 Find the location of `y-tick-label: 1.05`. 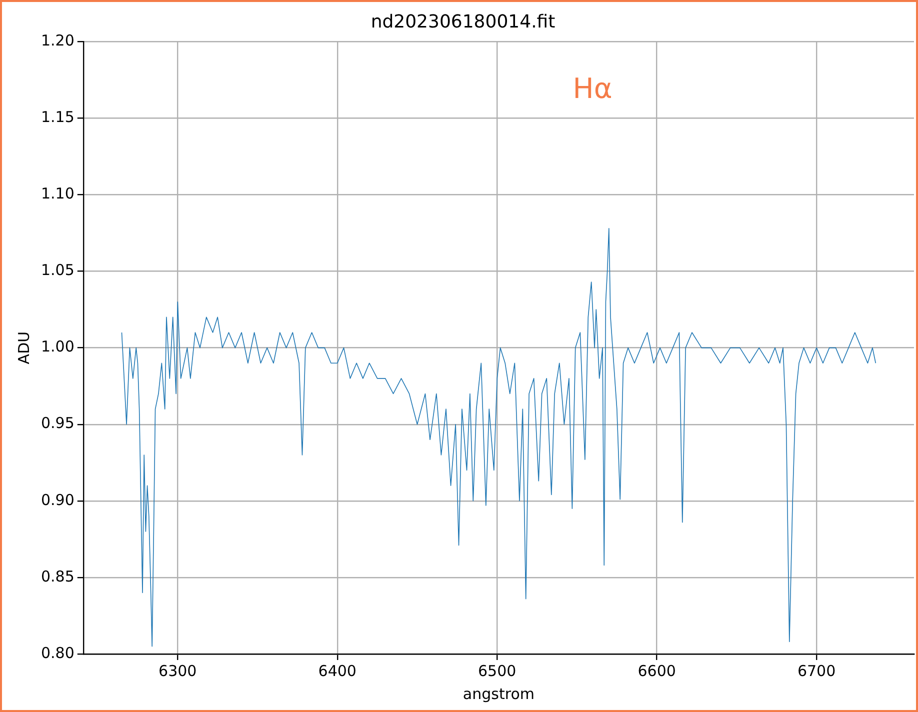

y-tick-label: 1.05 is located at coordinates (57, 270).